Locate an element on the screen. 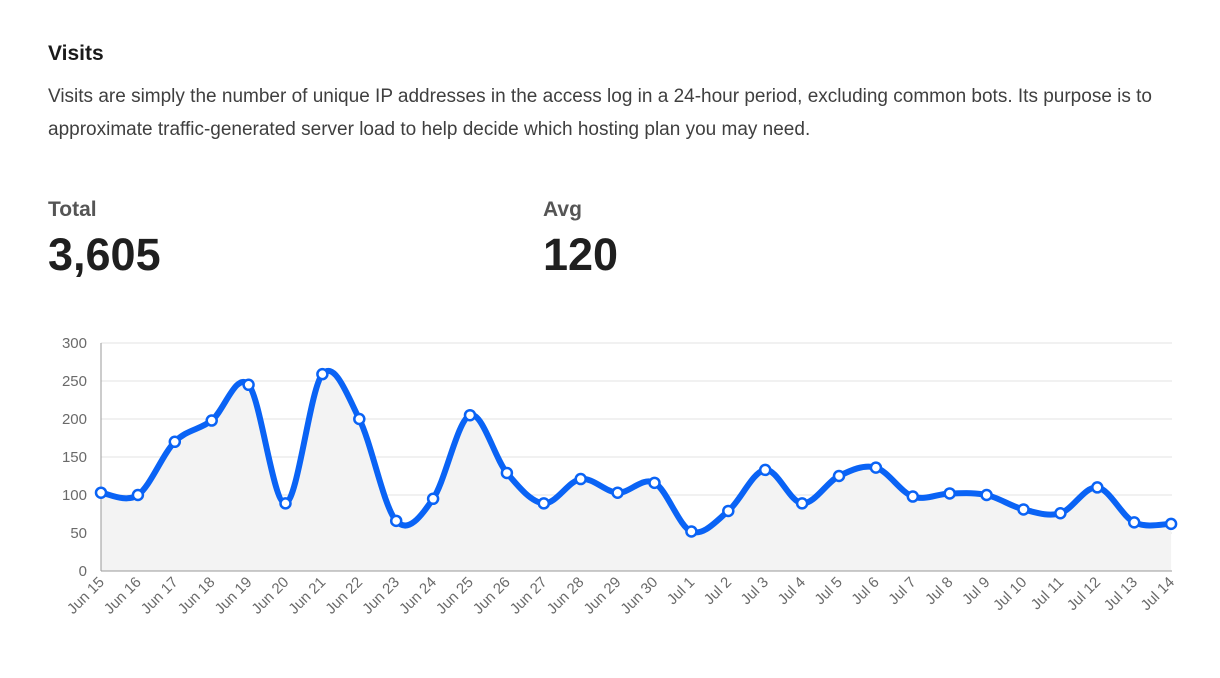 This screenshot has height=678, width=1220. total-stat: Total 3,605 is located at coordinates (104, 240).